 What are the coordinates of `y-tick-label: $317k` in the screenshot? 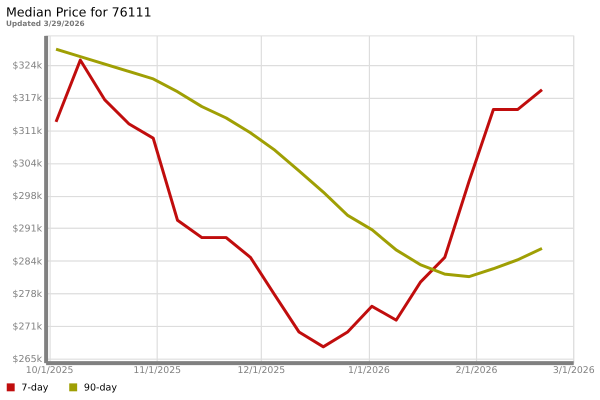 It's located at (27, 98).